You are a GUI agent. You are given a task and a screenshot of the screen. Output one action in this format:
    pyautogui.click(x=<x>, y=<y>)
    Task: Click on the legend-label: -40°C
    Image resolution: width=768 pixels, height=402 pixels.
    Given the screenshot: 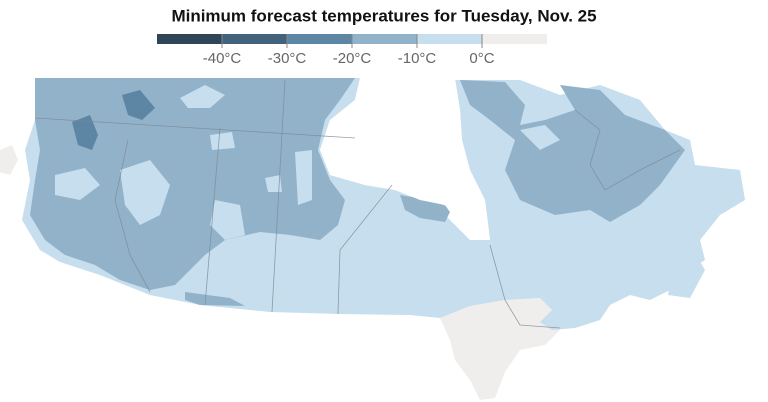 What is the action you would take?
    pyautogui.click(x=222, y=58)
    